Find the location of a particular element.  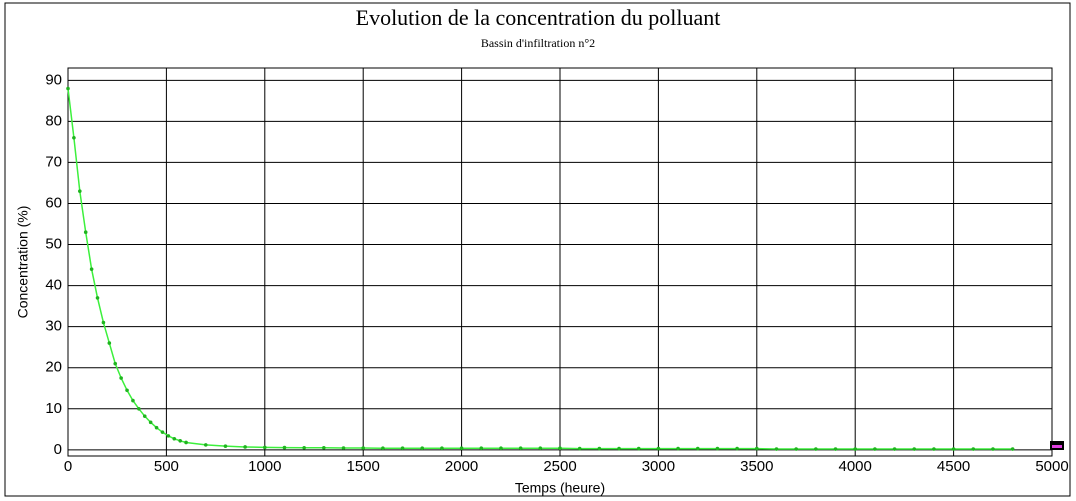

x-axis-label: Temps (heure) is located at coordinates (560, 488).